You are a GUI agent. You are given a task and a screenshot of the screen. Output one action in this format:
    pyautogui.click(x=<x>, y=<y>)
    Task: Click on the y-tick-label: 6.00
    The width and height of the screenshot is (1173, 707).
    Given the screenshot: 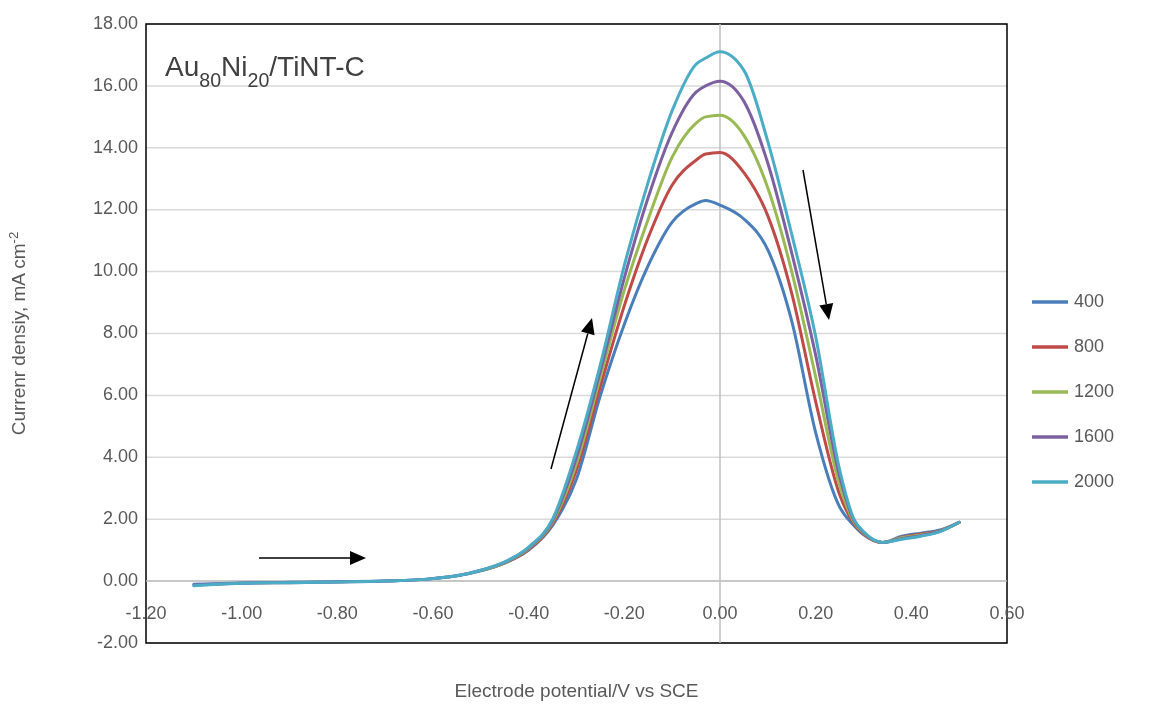 What is the action you would take?
    pyautogui.click(x=120, y=394)
    